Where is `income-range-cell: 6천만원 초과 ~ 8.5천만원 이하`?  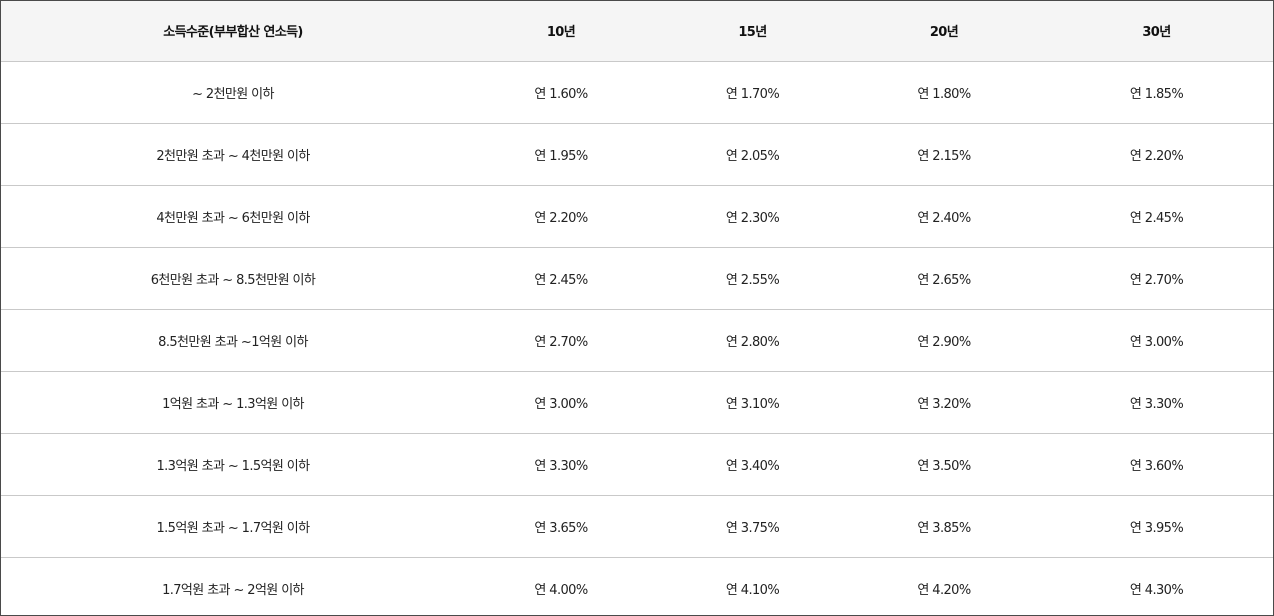 income-range-cell: 6천만원 초과 ~ 8.5천만원 이하 is located at coordinates (233, 278).